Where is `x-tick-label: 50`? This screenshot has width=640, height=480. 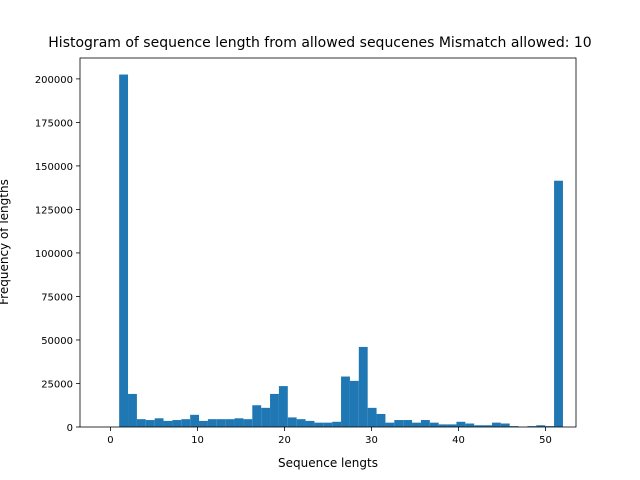 x-tick-label: 50 is located at coordinates (545, 440).